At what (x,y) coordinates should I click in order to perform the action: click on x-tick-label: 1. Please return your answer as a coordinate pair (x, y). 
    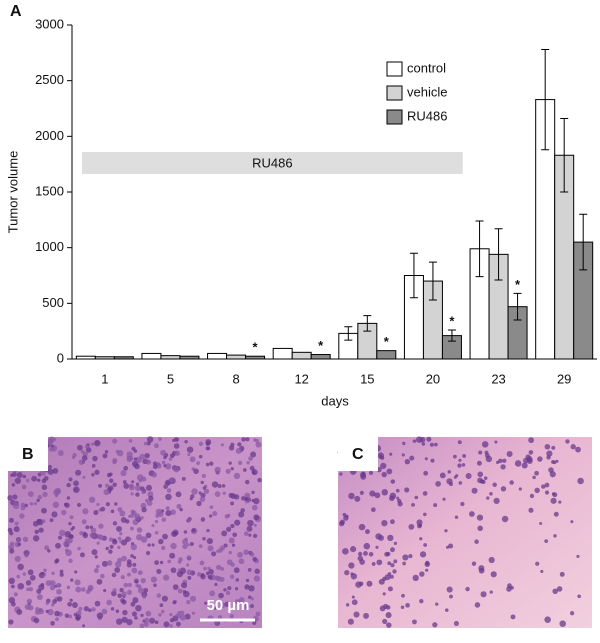
    Looking at the image, I should click on (104, 378).